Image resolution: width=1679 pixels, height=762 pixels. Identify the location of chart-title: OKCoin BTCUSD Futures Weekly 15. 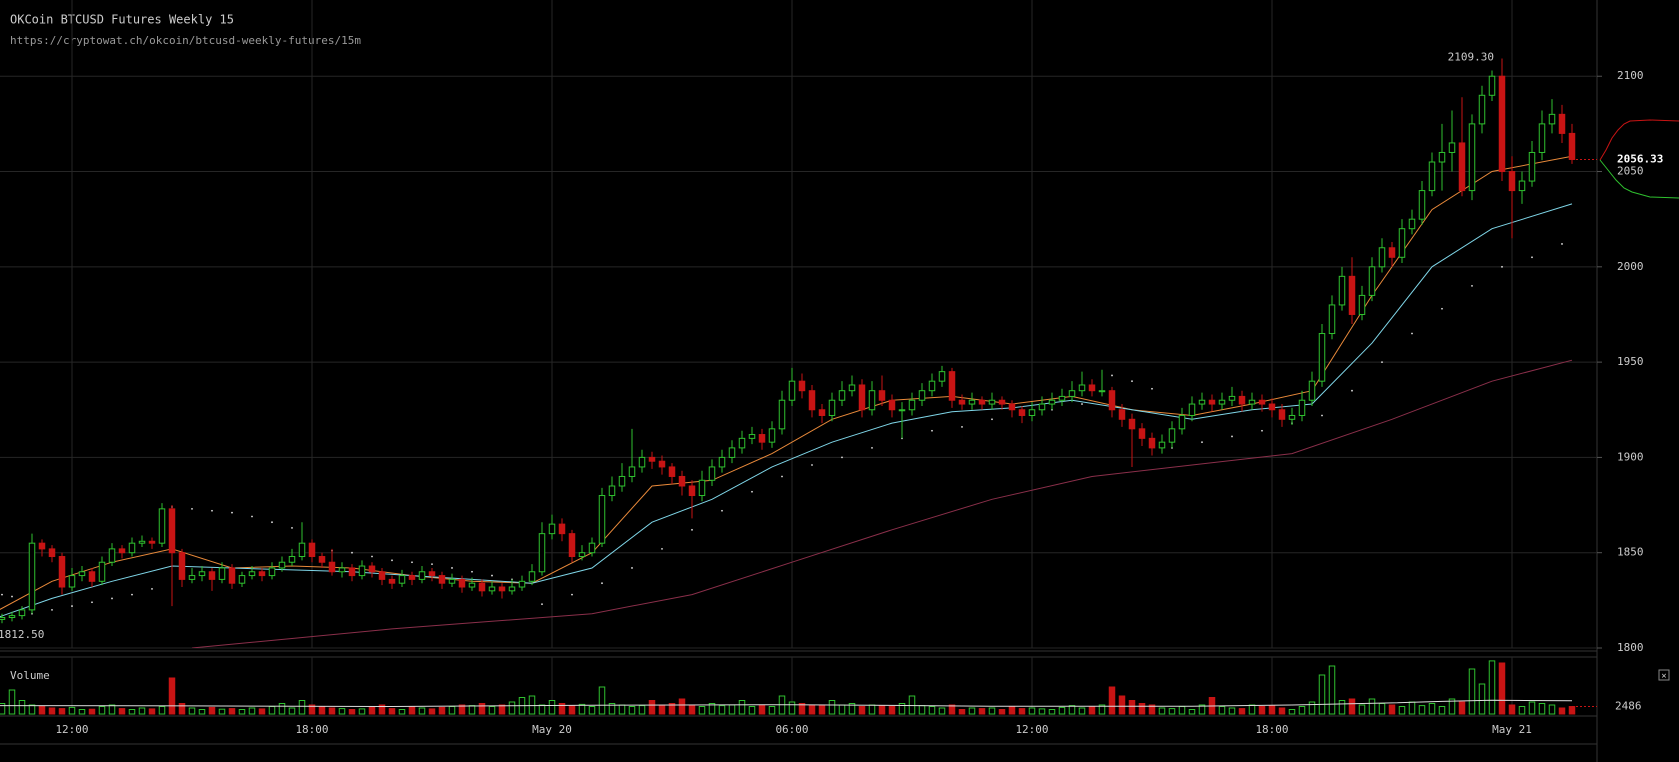
(122, 20).